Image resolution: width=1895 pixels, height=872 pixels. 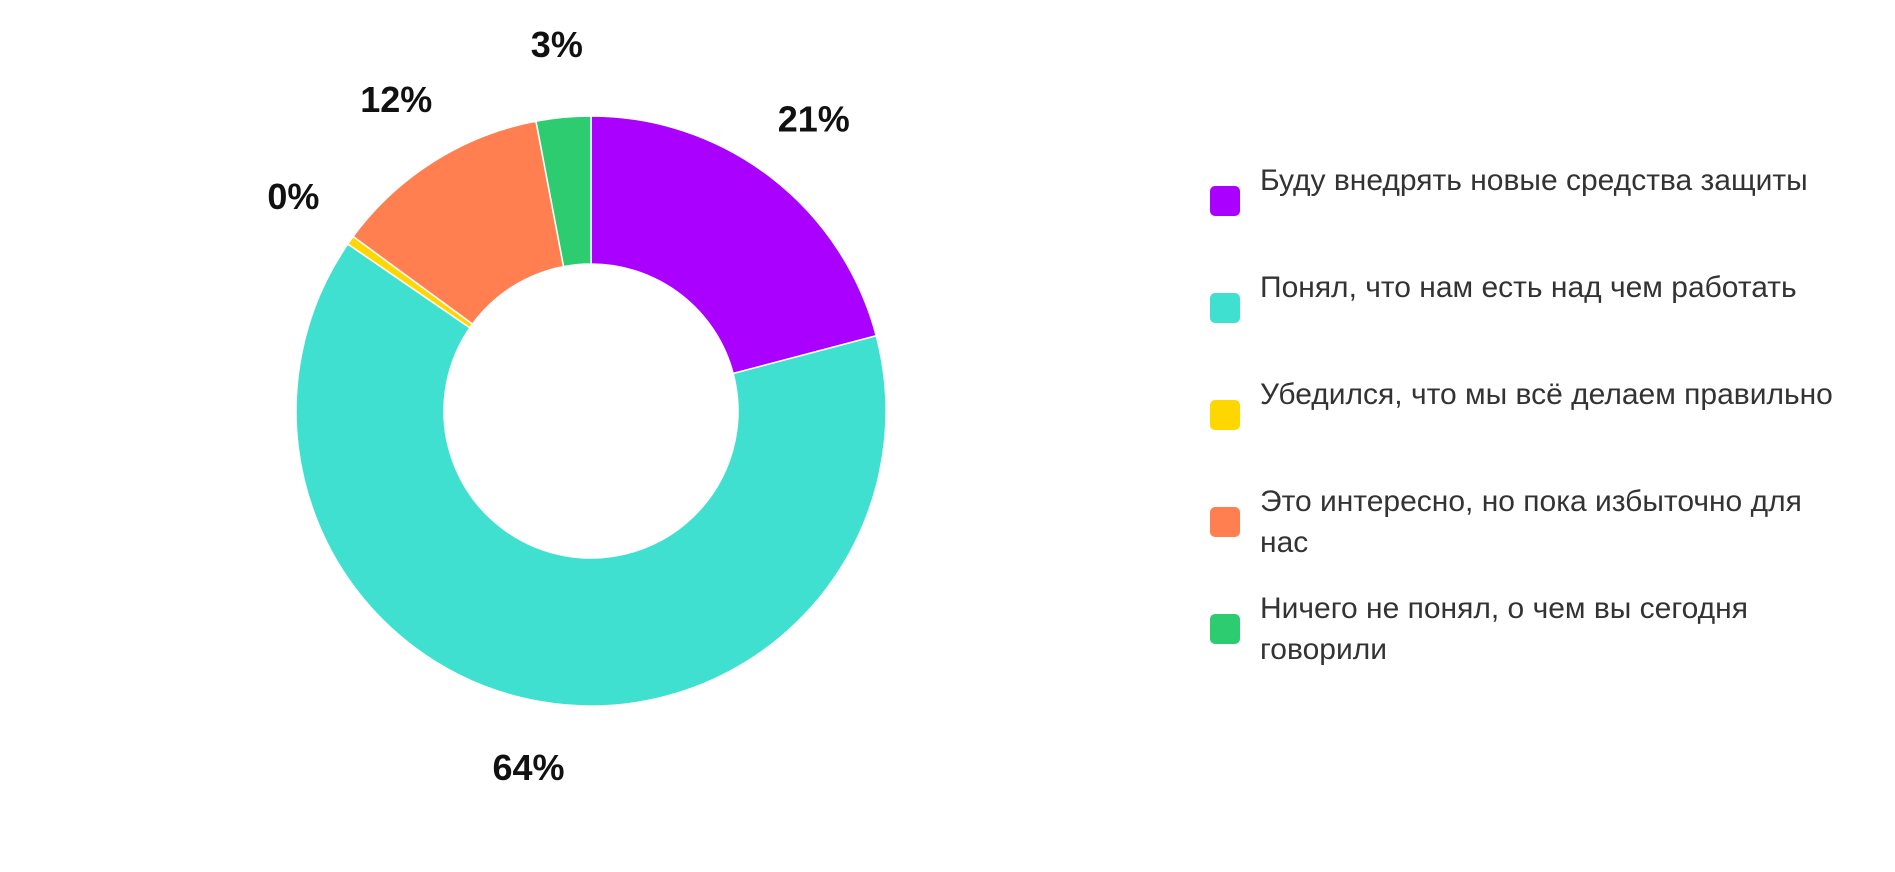 What do you see at coordinates (1530, 202) in the screenshot?
I see `legend-item: Буду внедрять новые средства защиты` at bounding box center [1530, 202].